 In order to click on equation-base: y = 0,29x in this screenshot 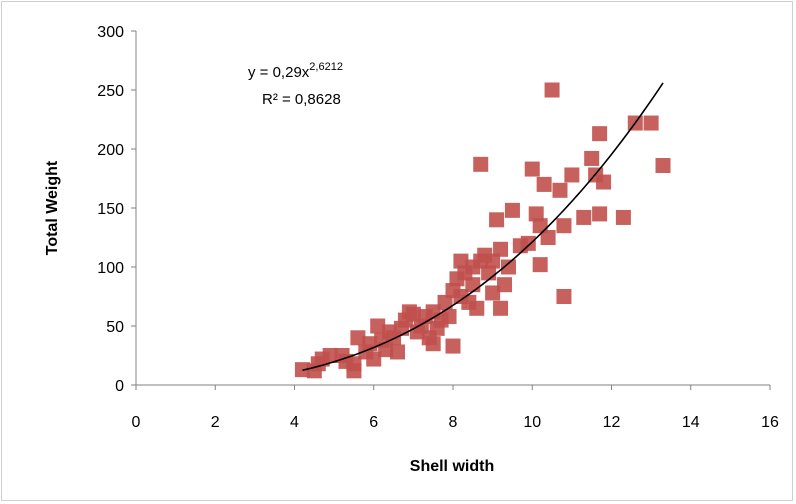, I will do `click(279, 72)`.